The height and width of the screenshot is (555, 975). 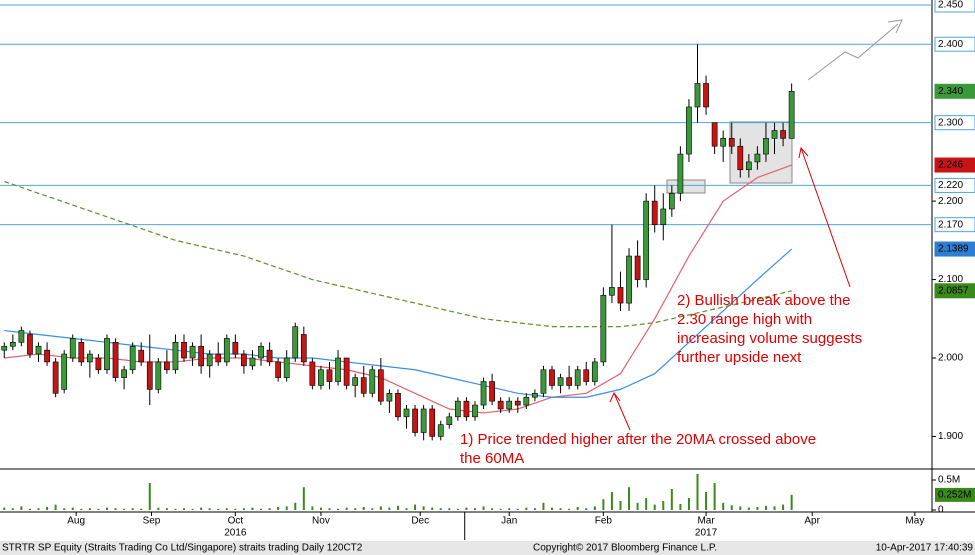 I want to click on y-tick-label: 2.000, so click(x=950, y=358).